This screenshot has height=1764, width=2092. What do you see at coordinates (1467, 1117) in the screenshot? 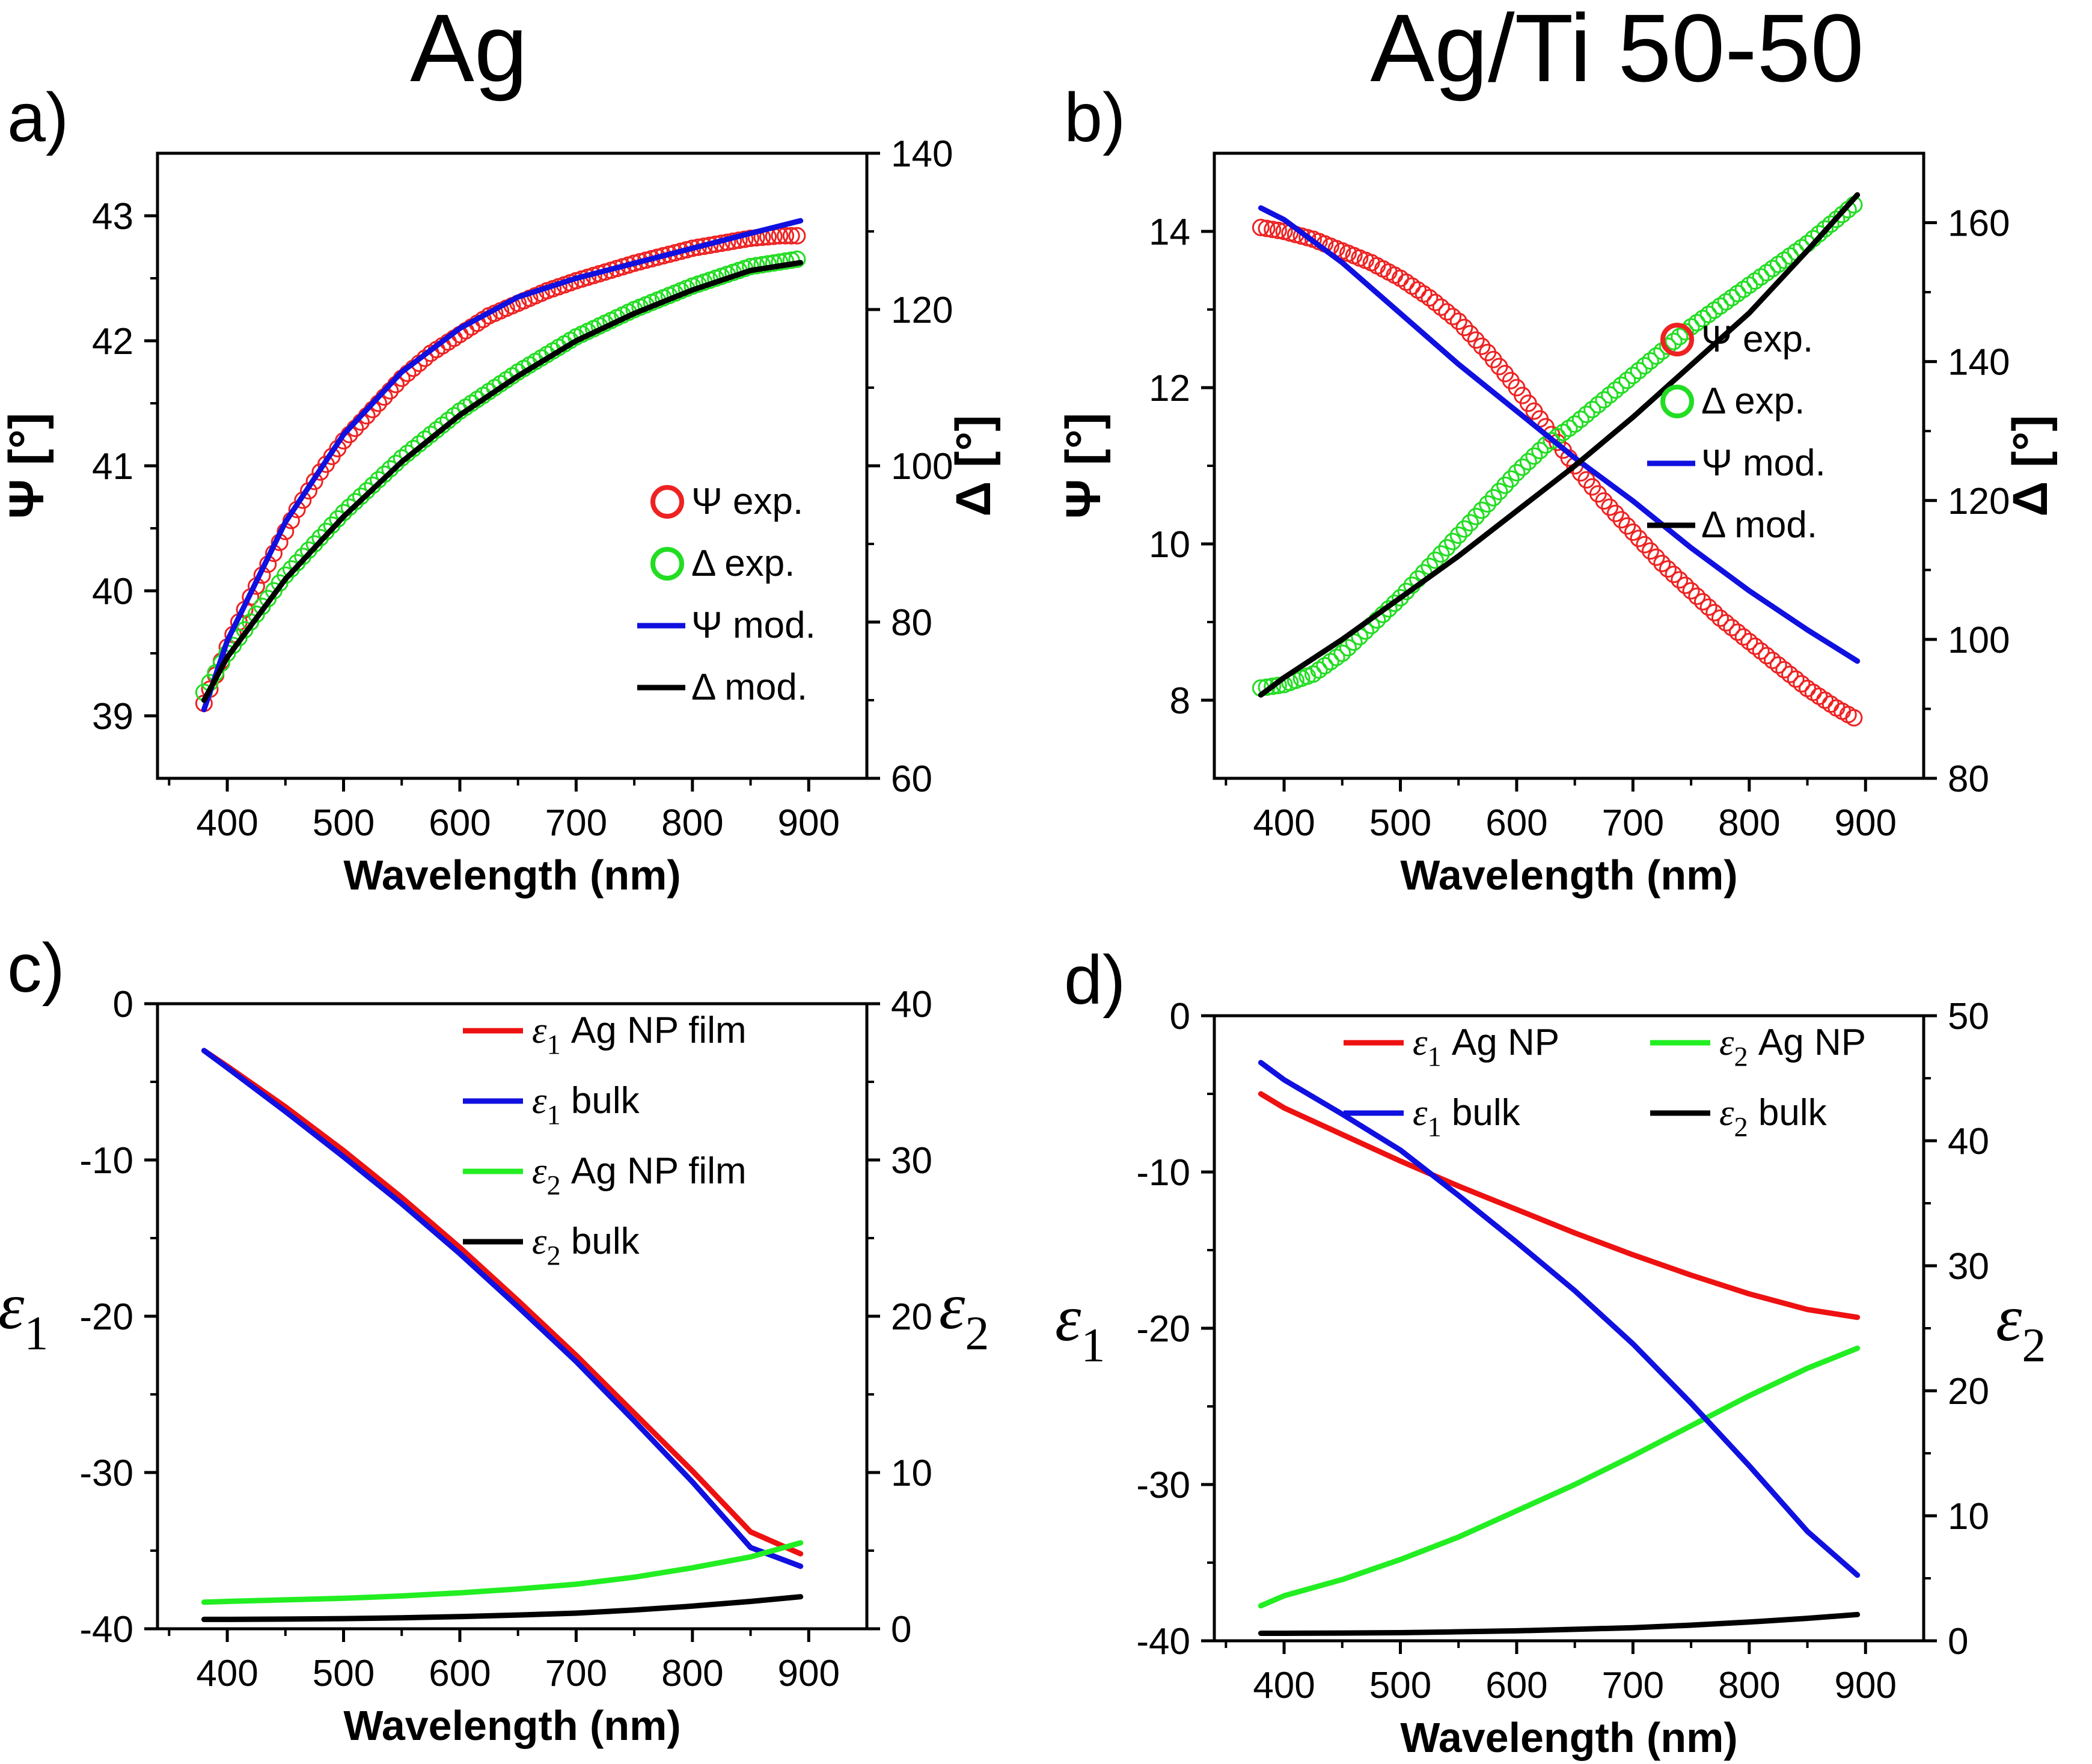
I see `legend-text: ε1 bulk` at bounding box center [1467, 1117].